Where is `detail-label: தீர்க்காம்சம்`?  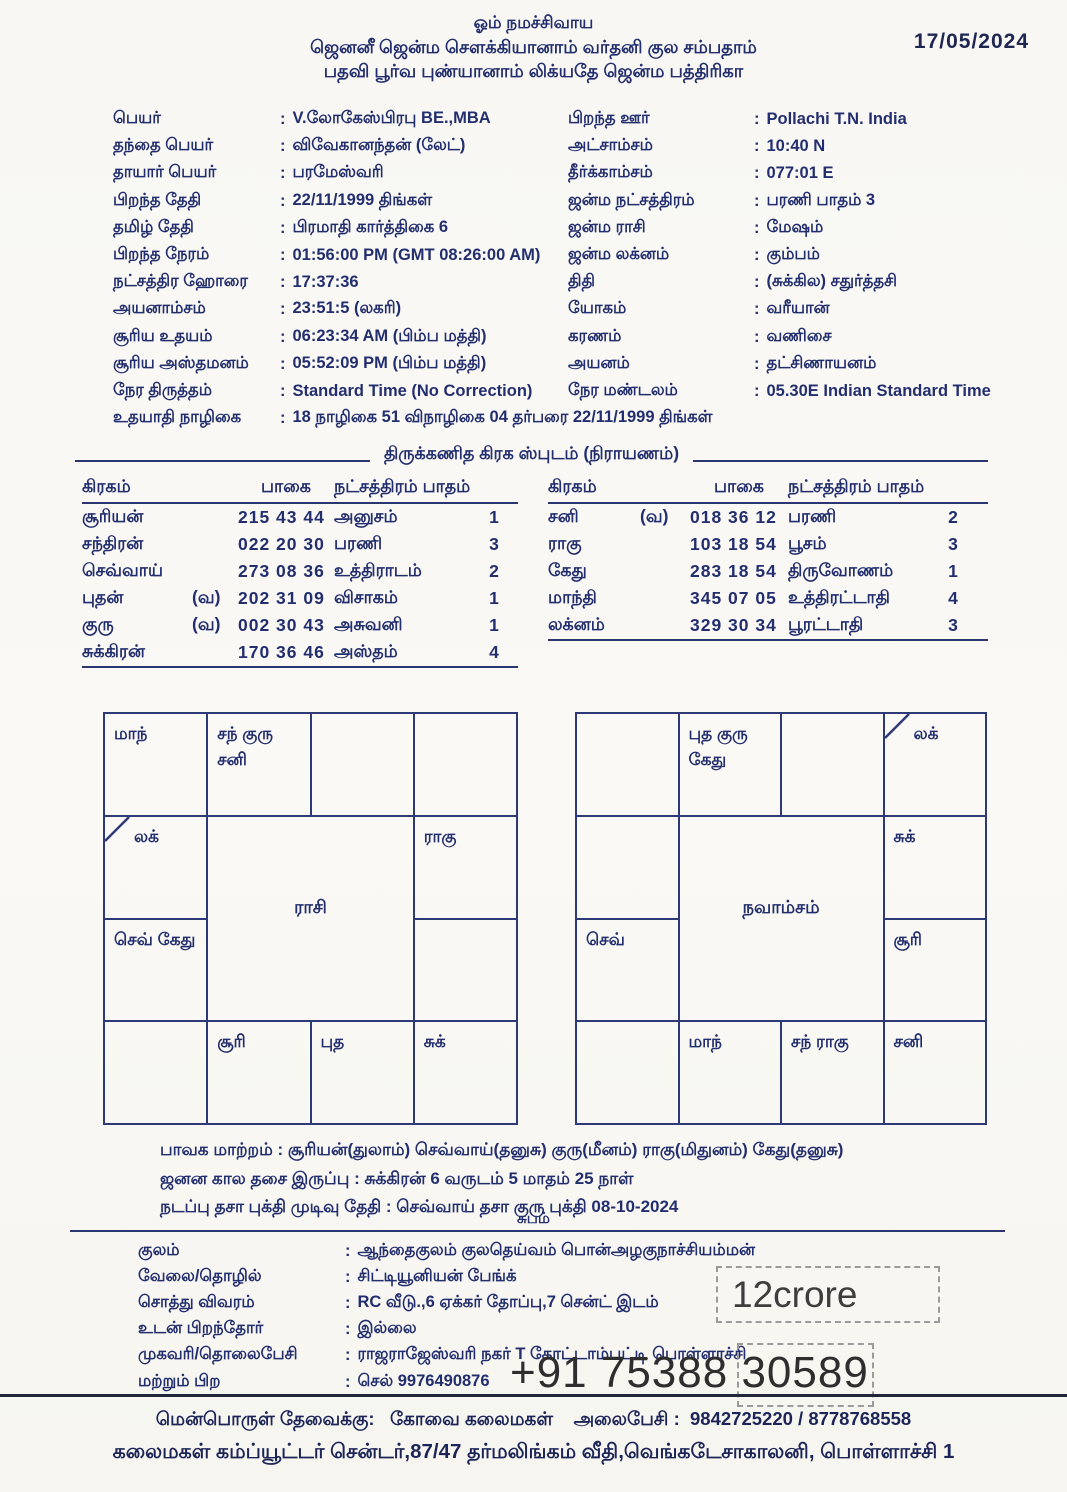 detail-label: தீர்க்காம்சம் is located at coordinates (610, 172).